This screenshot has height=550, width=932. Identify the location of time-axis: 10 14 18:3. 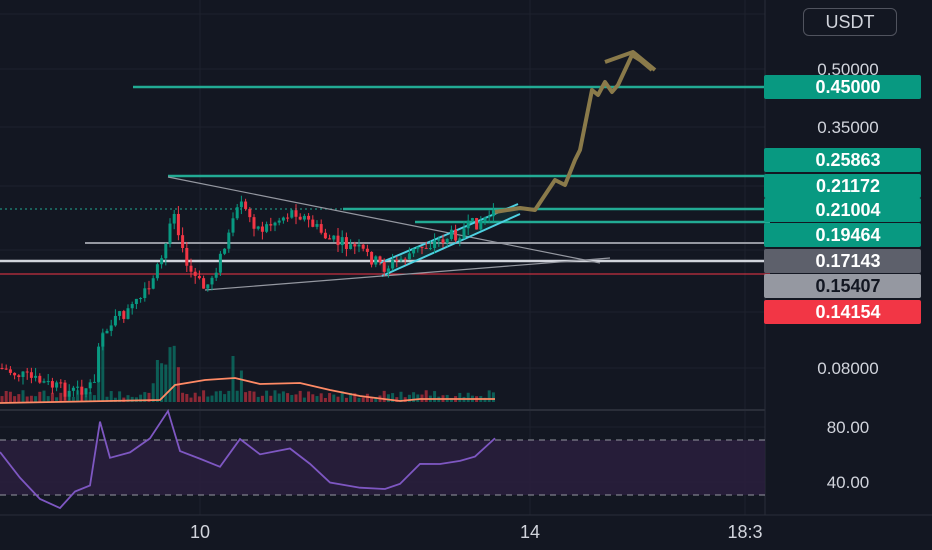
(476, 532).